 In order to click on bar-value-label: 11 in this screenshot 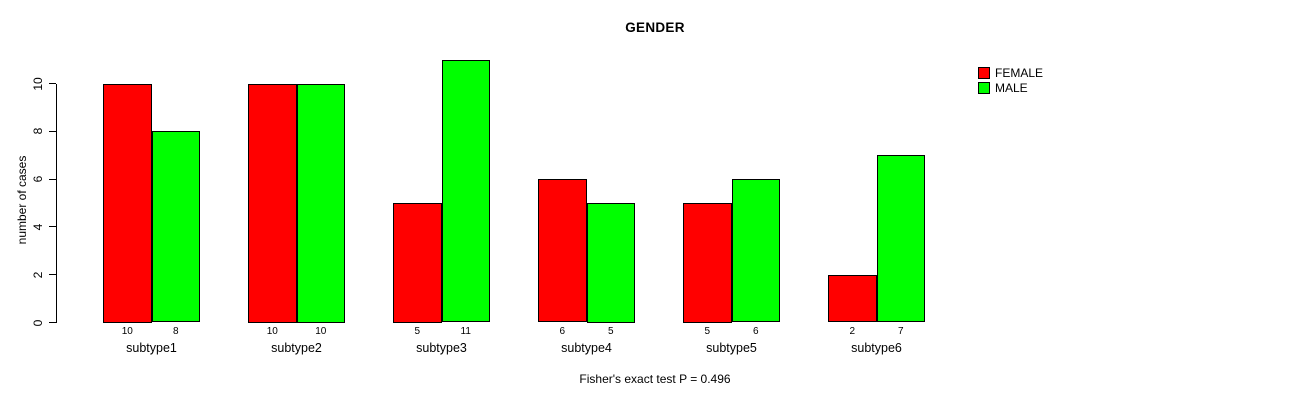, I will do `click(465, 331)`.